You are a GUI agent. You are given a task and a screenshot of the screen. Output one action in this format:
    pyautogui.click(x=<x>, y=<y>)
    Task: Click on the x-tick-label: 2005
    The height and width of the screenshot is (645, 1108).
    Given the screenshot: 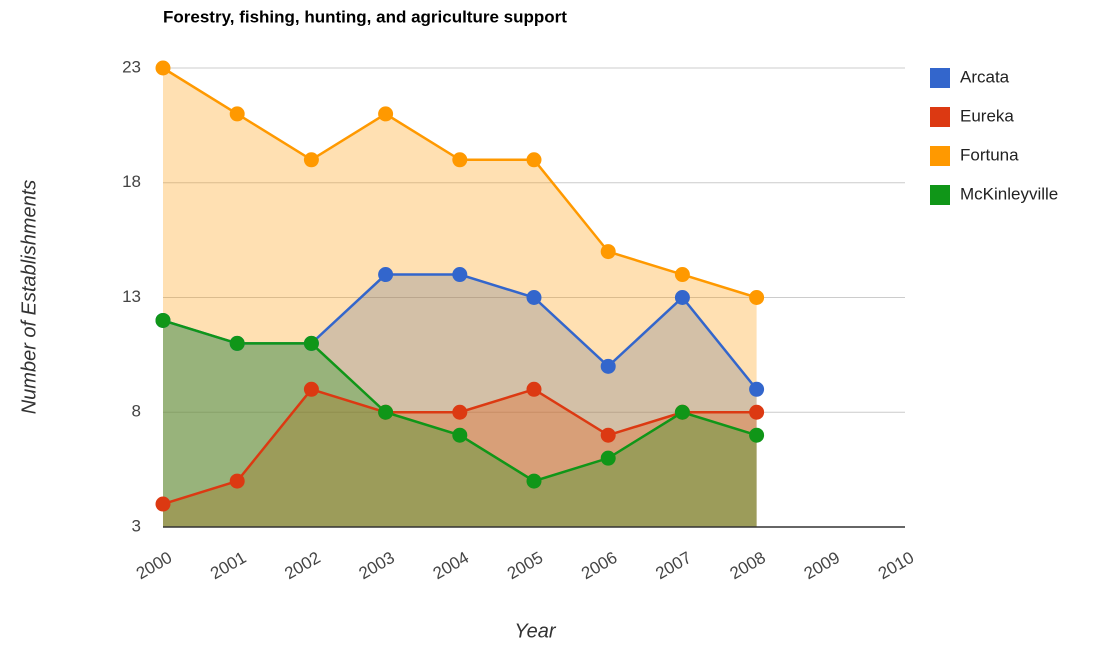 What is the action you would take?
    pyautogui.click(x=525, y=565)
    